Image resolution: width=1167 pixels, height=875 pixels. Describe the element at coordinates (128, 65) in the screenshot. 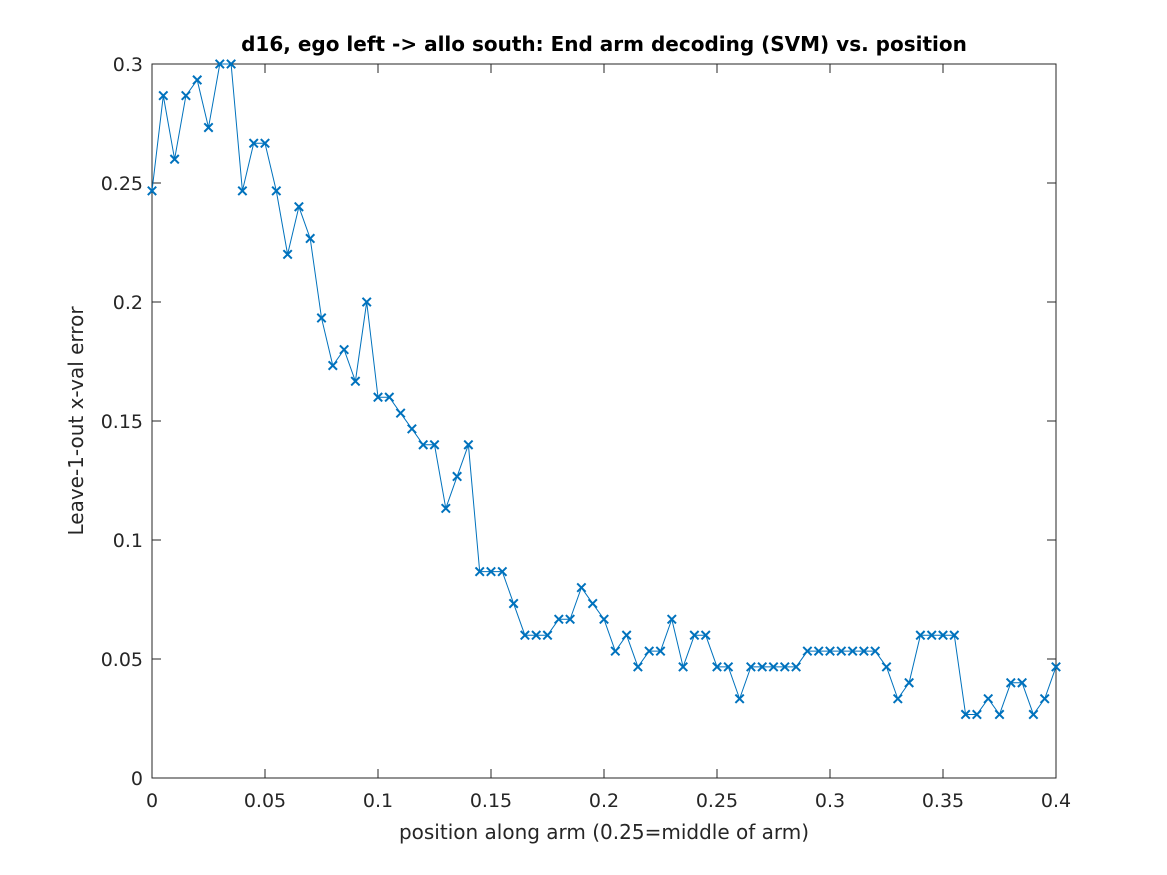

I see `y-tick-label: 0.3` at that location.